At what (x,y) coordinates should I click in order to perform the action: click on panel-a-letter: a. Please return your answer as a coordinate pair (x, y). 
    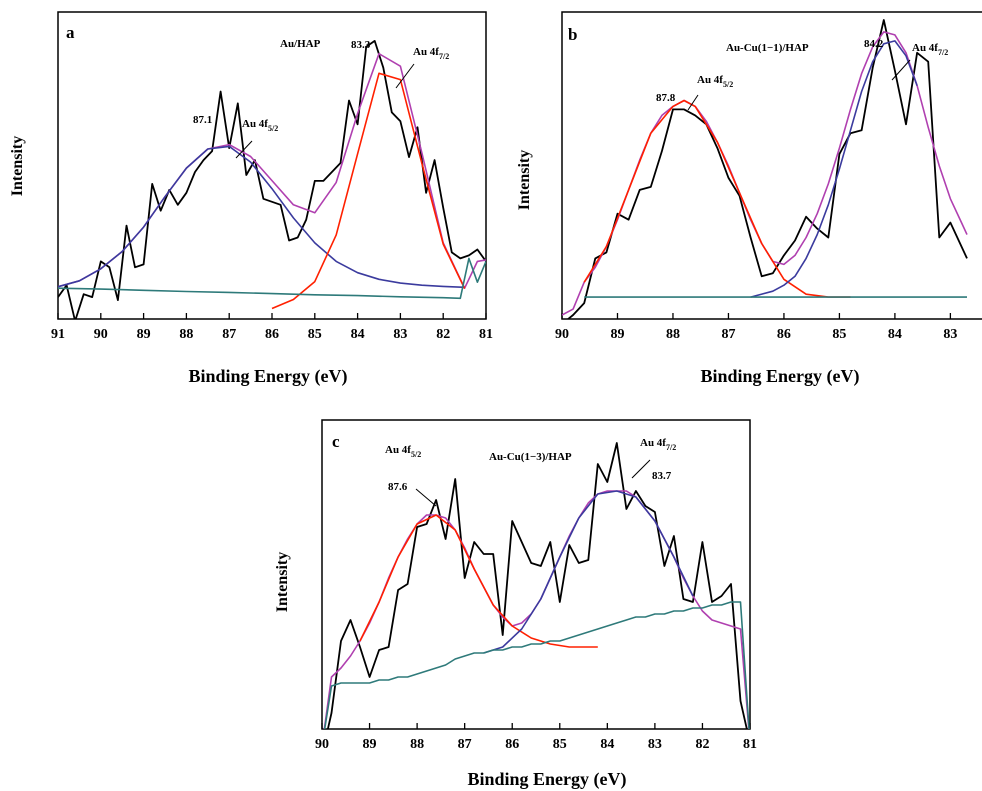
    Looking at the image, I should click on (70, 32).